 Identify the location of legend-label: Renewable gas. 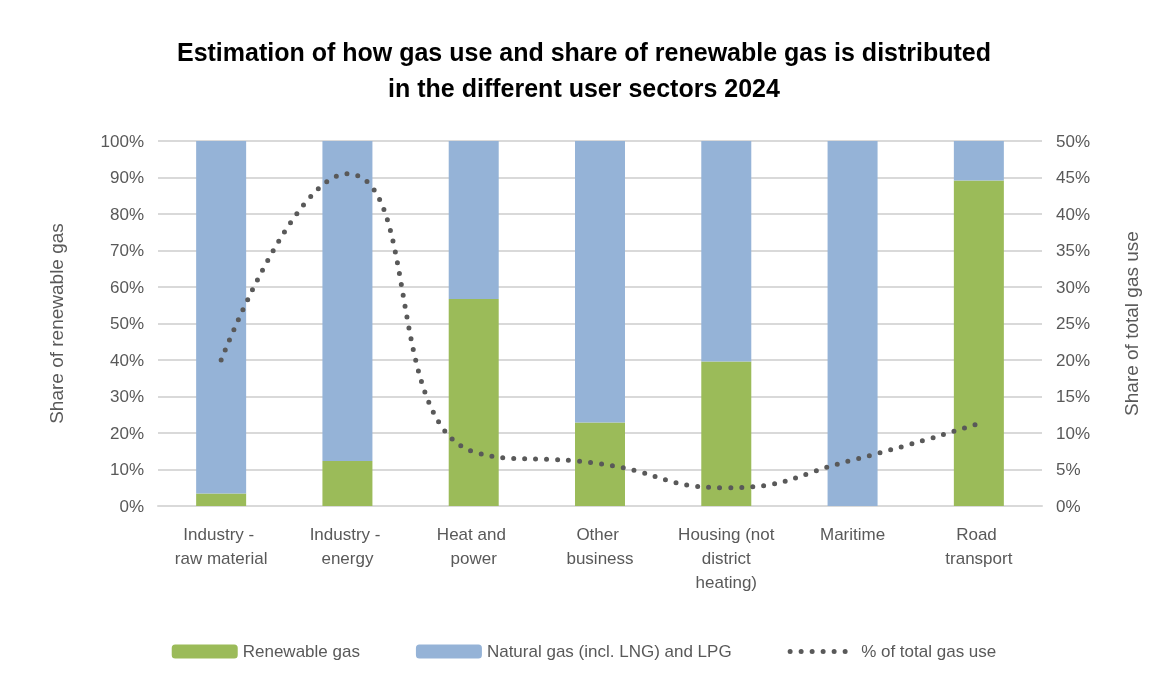
(301, 651).